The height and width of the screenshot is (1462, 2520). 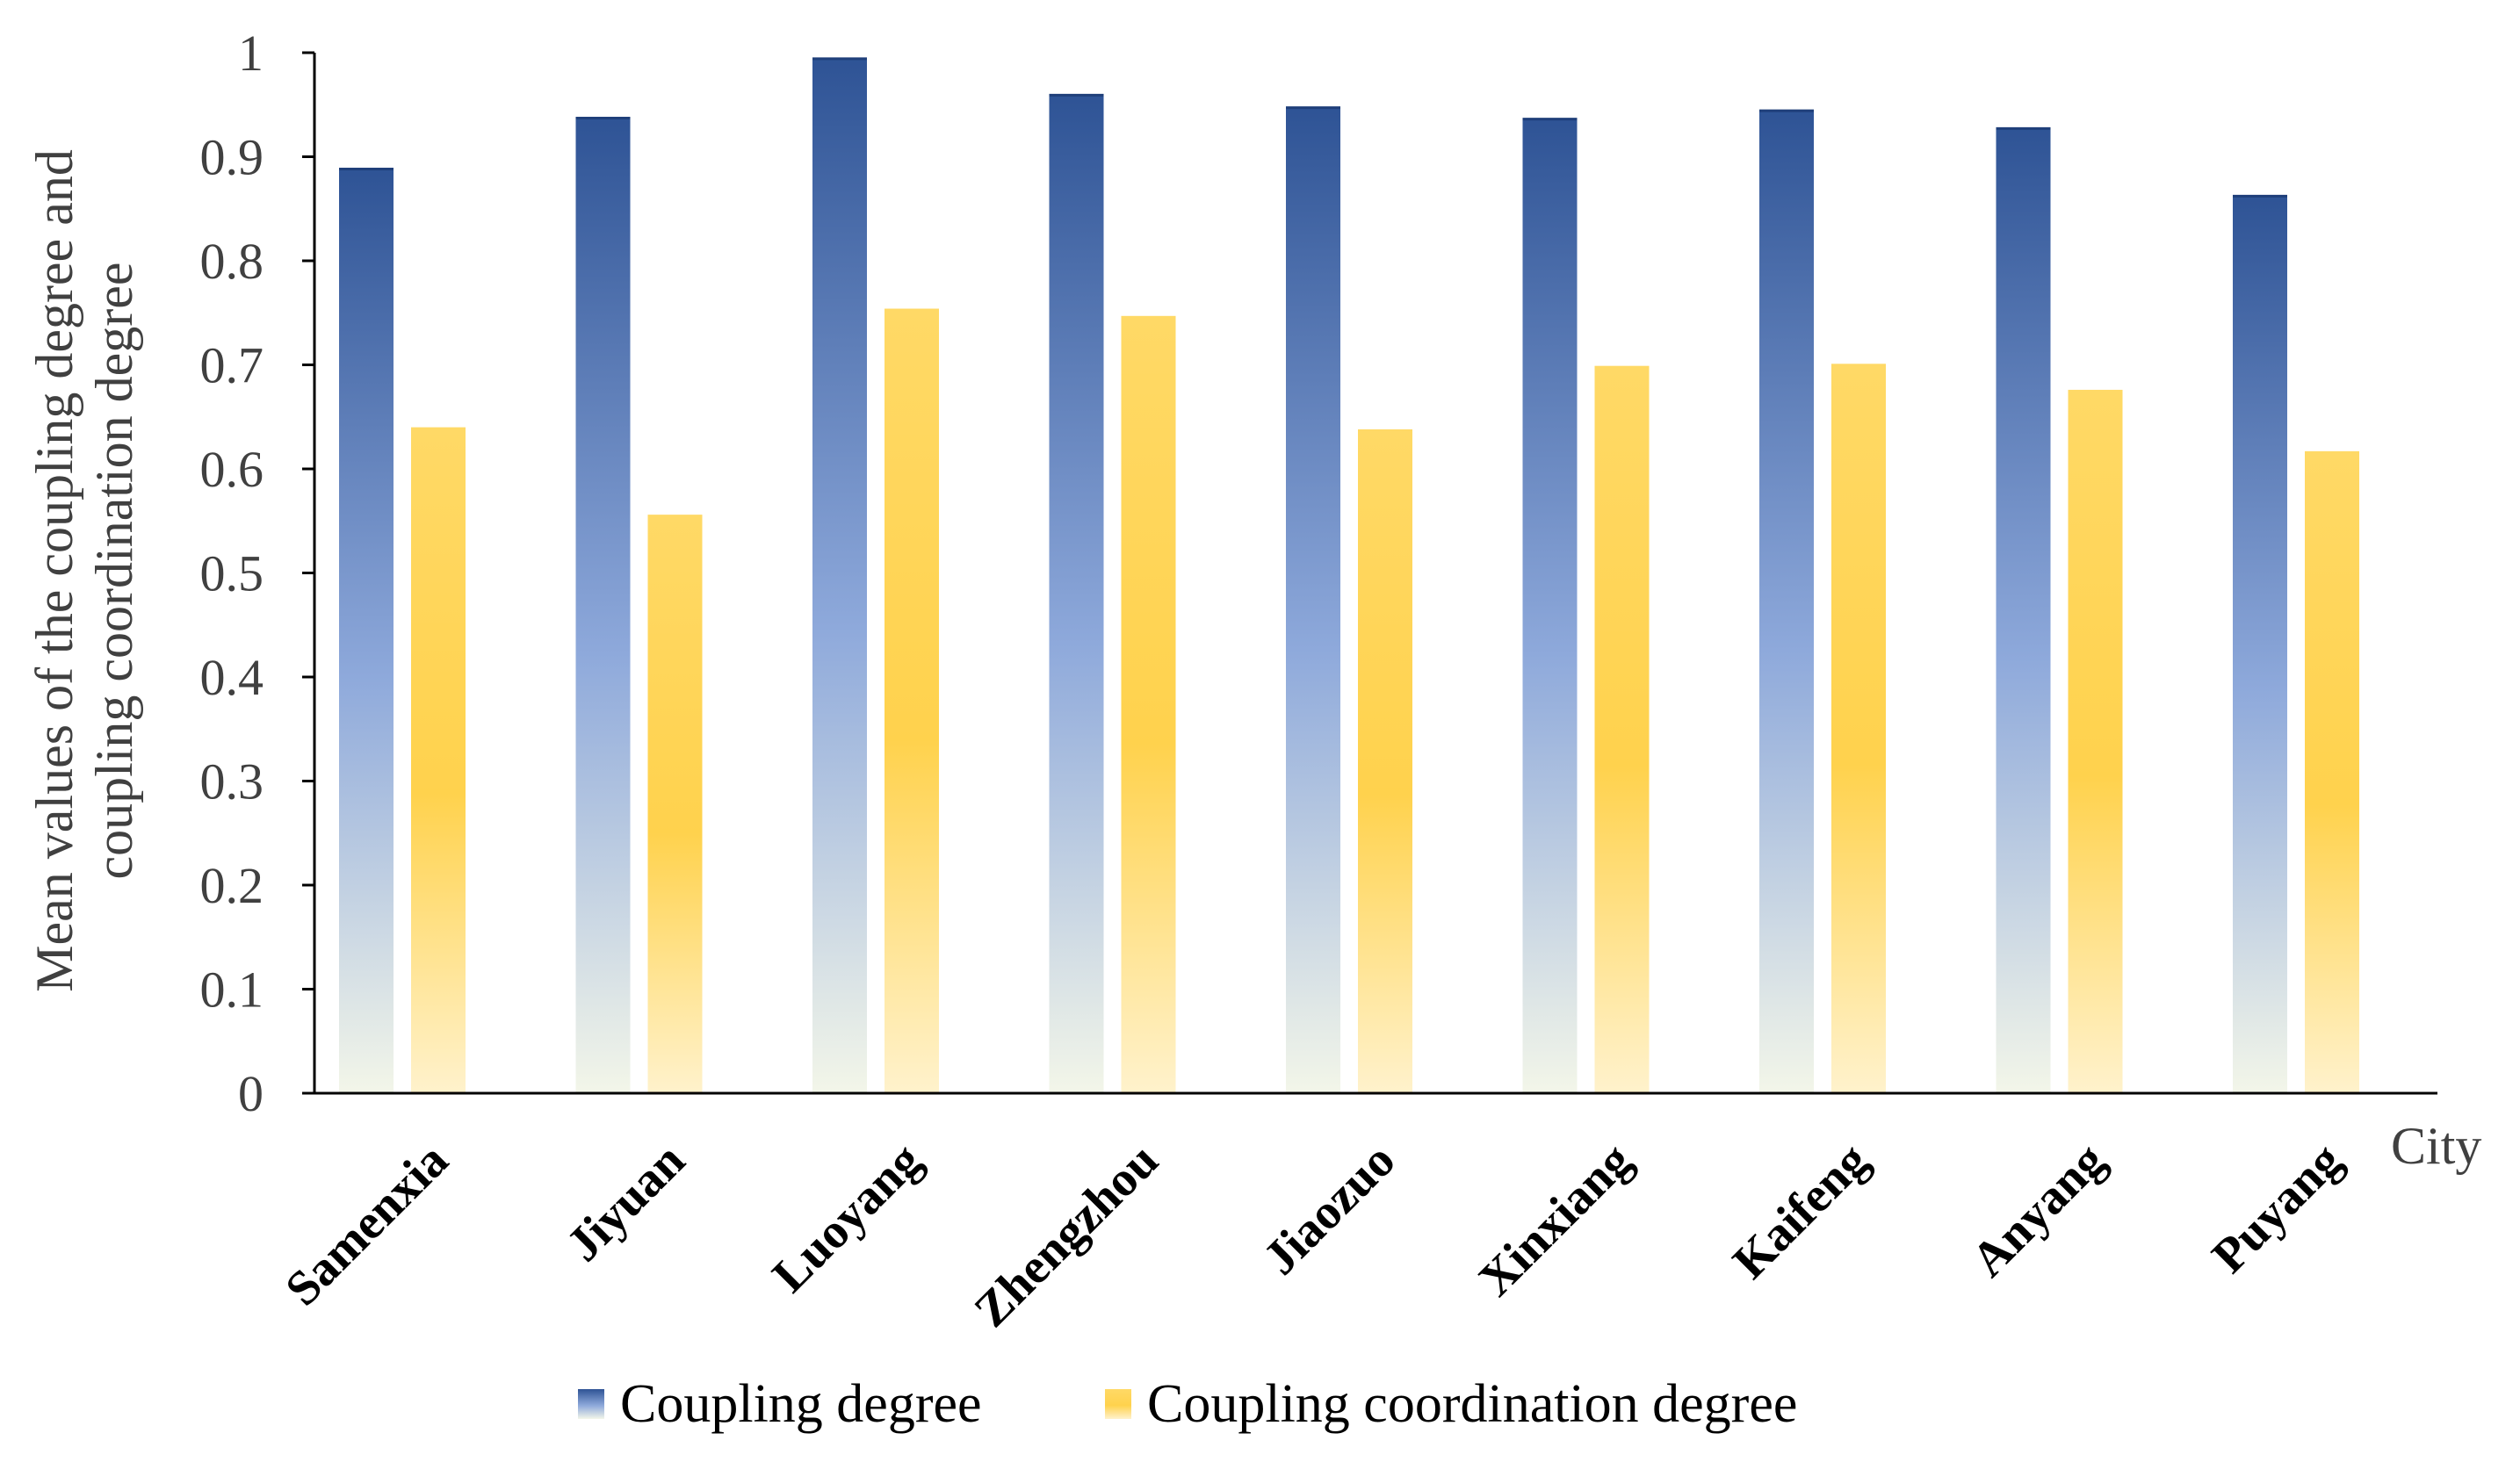 What do you see at coordinates (232, 365) in the screenshot?
I see `y-tick-label: 0.7` at bounding box center [232, 365].